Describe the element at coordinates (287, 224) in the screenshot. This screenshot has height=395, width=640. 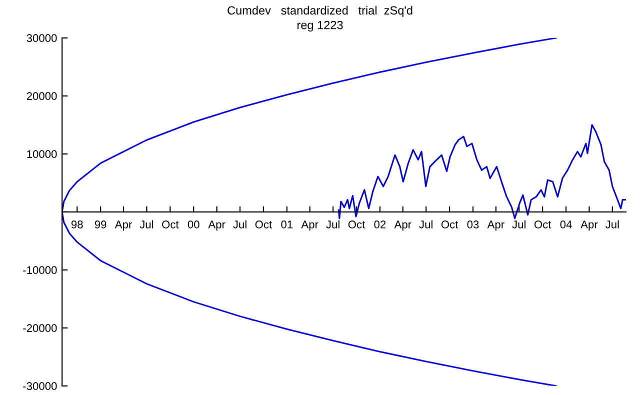
I see `x-tick-label: 01` at that location.